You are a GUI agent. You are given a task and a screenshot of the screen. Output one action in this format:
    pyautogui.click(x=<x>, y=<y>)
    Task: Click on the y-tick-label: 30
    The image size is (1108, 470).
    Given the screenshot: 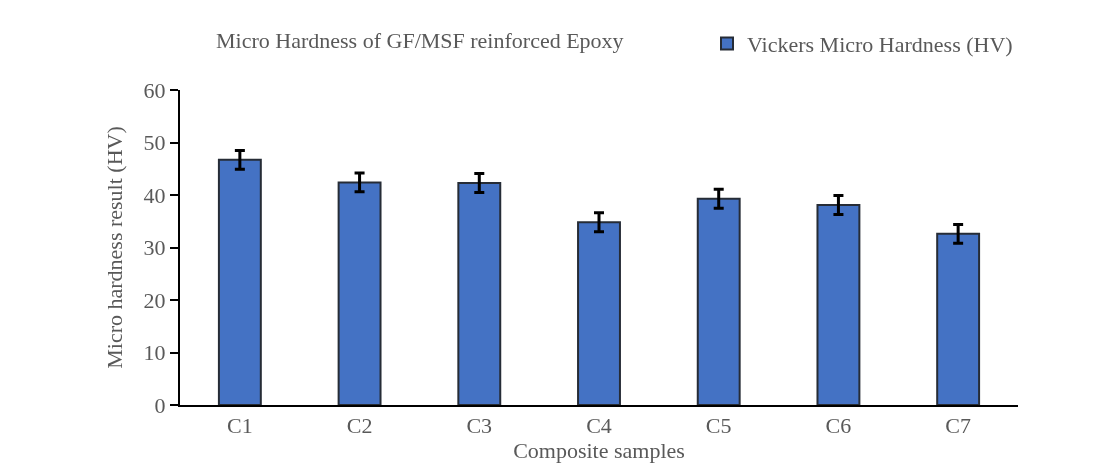 What is the action you would take?
    pyautogui.click(x=154, y=248)
    